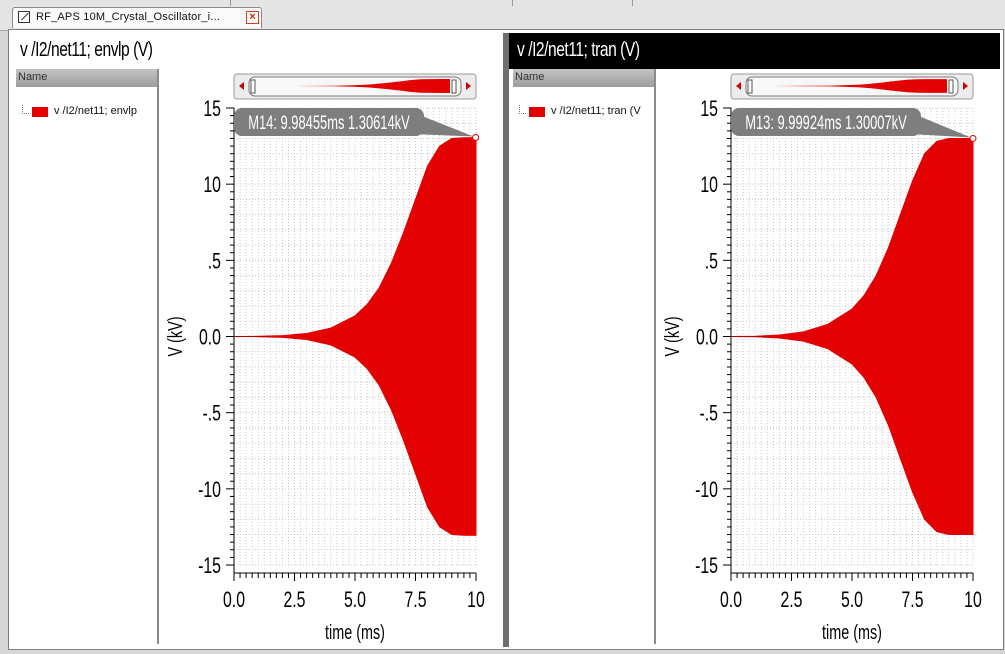 Image resolution: width=1005 pixels, height=654 pixels. Describe the element at coordinates (95, 111) in the screenshot. I see `legend-item-label: v /I2/net11; envlp` at that location.